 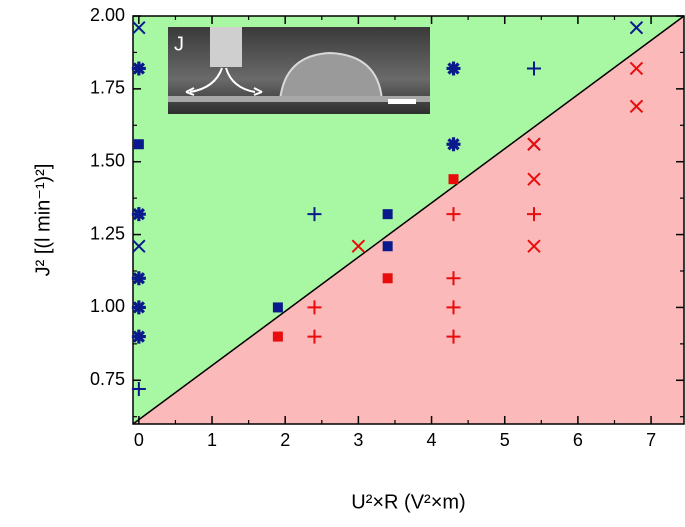 I want to click on arrows, so click(x=224, y=81).